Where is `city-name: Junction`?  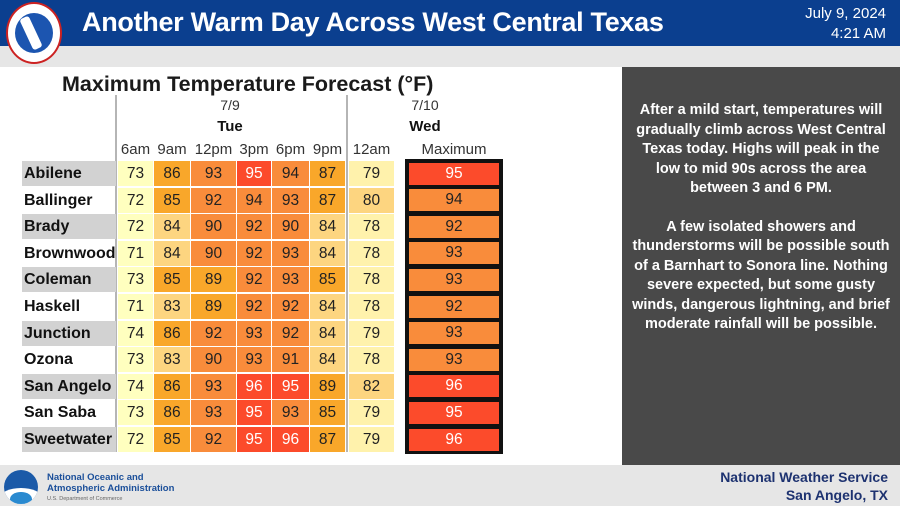
city-name: Junction is located at coordinates (69, 333).